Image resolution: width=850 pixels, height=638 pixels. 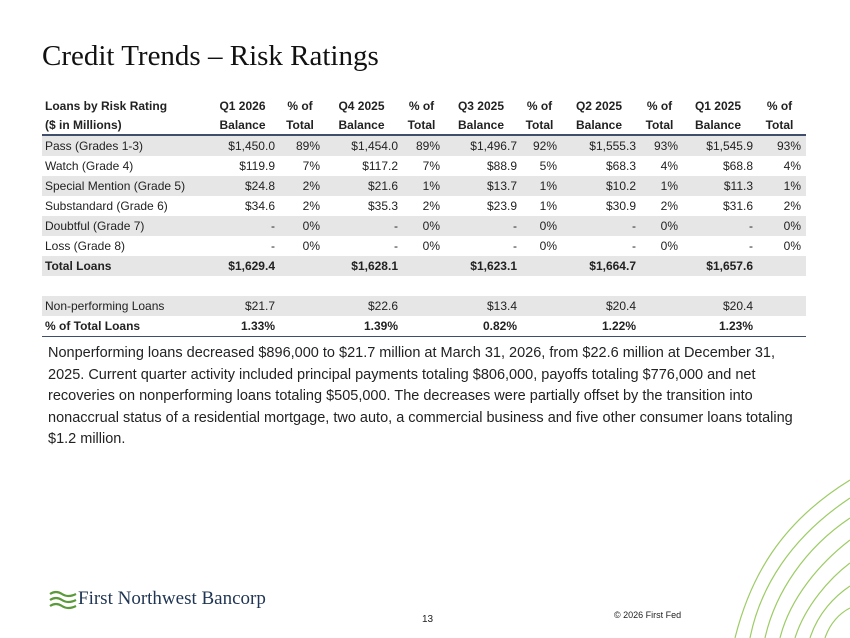 I want to click on table-cell: $1,454.0, so click(x=364, y=145).